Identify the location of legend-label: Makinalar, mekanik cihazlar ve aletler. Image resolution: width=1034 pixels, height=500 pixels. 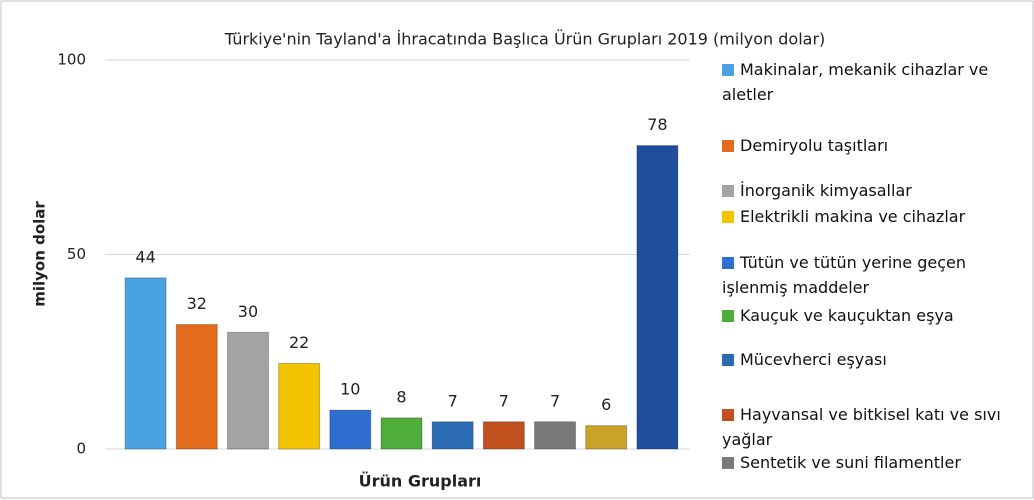
(855, 82).